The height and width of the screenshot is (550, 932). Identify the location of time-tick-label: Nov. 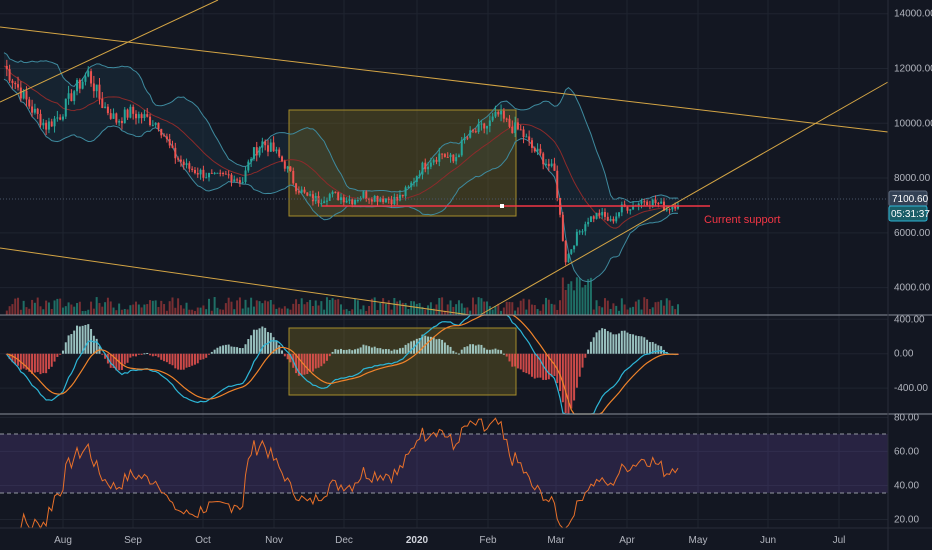
(274, 540).